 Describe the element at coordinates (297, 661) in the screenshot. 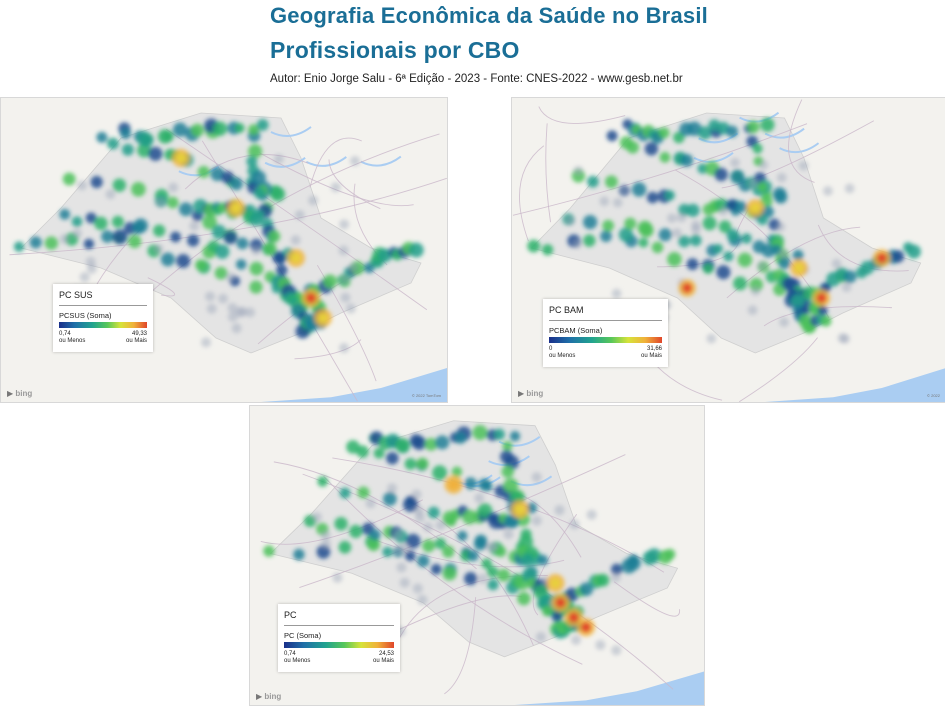

I see `legend-min-label: ou Menos` at that location.